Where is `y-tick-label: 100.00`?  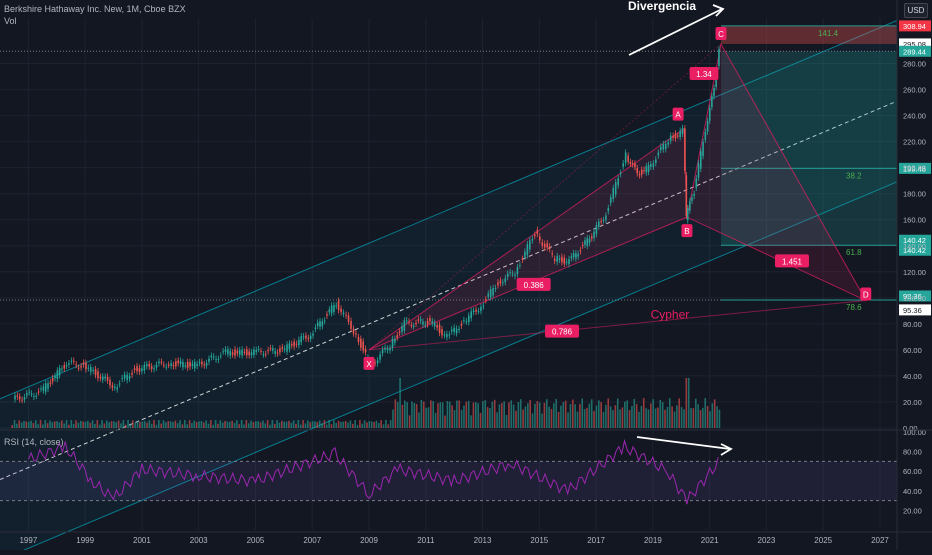
y-tick-label: 100.00 is located at coordinates (914, 298).